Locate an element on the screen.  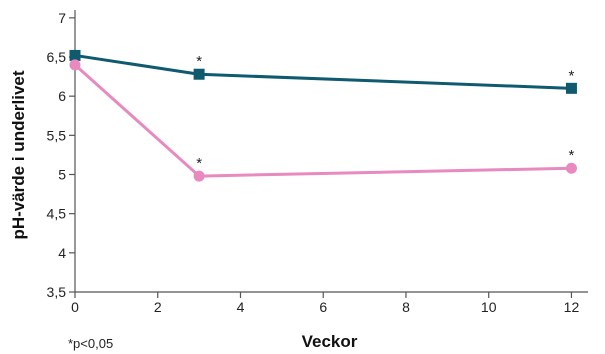
y-tick-label: 7 is located at coordinates (62, 18).